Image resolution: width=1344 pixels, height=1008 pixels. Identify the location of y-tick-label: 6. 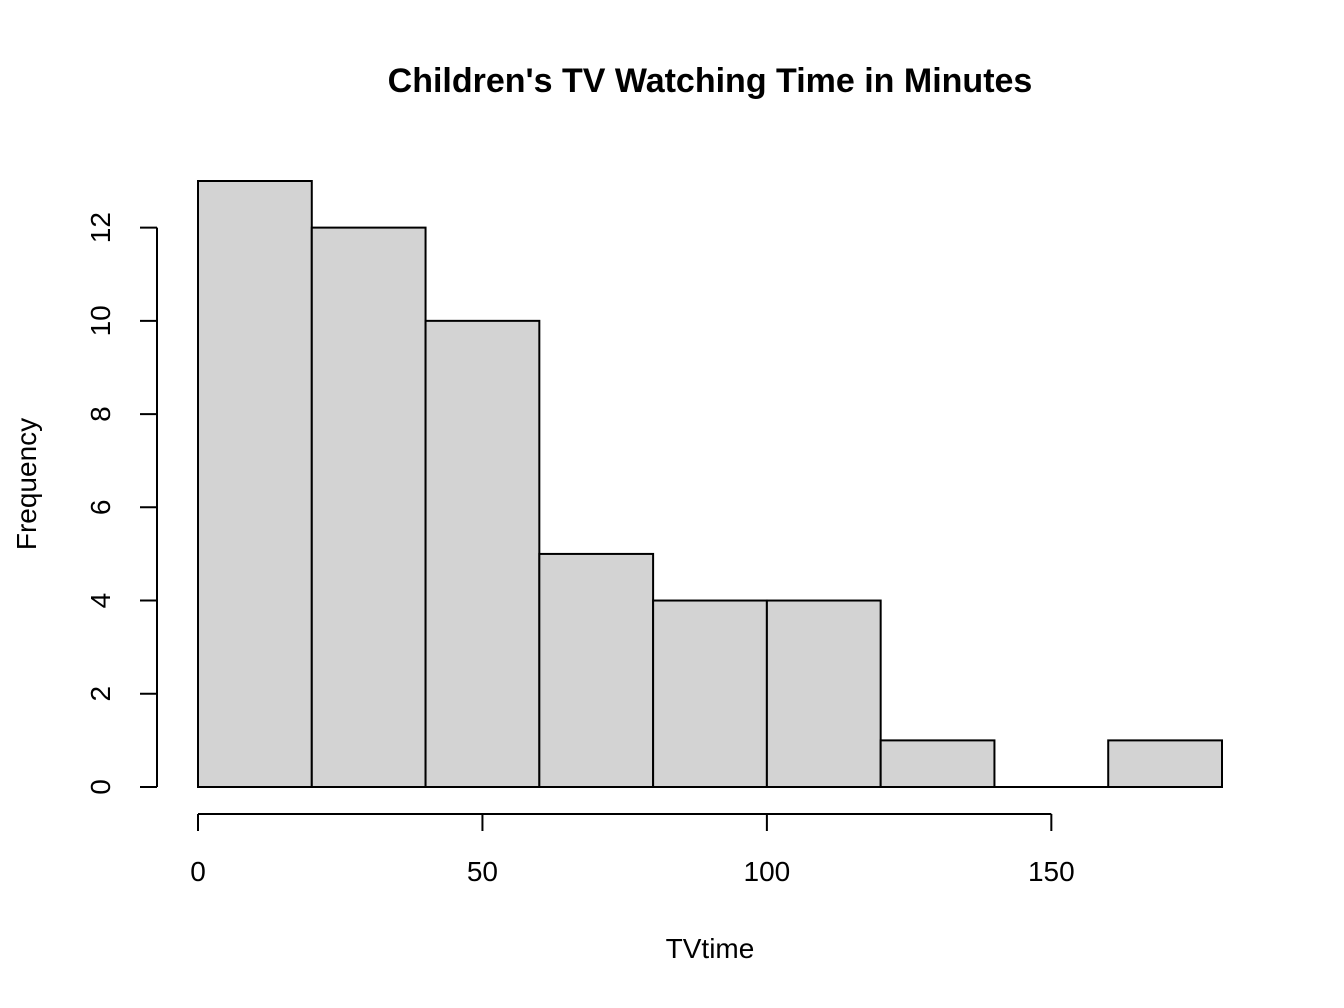
(100, 508).